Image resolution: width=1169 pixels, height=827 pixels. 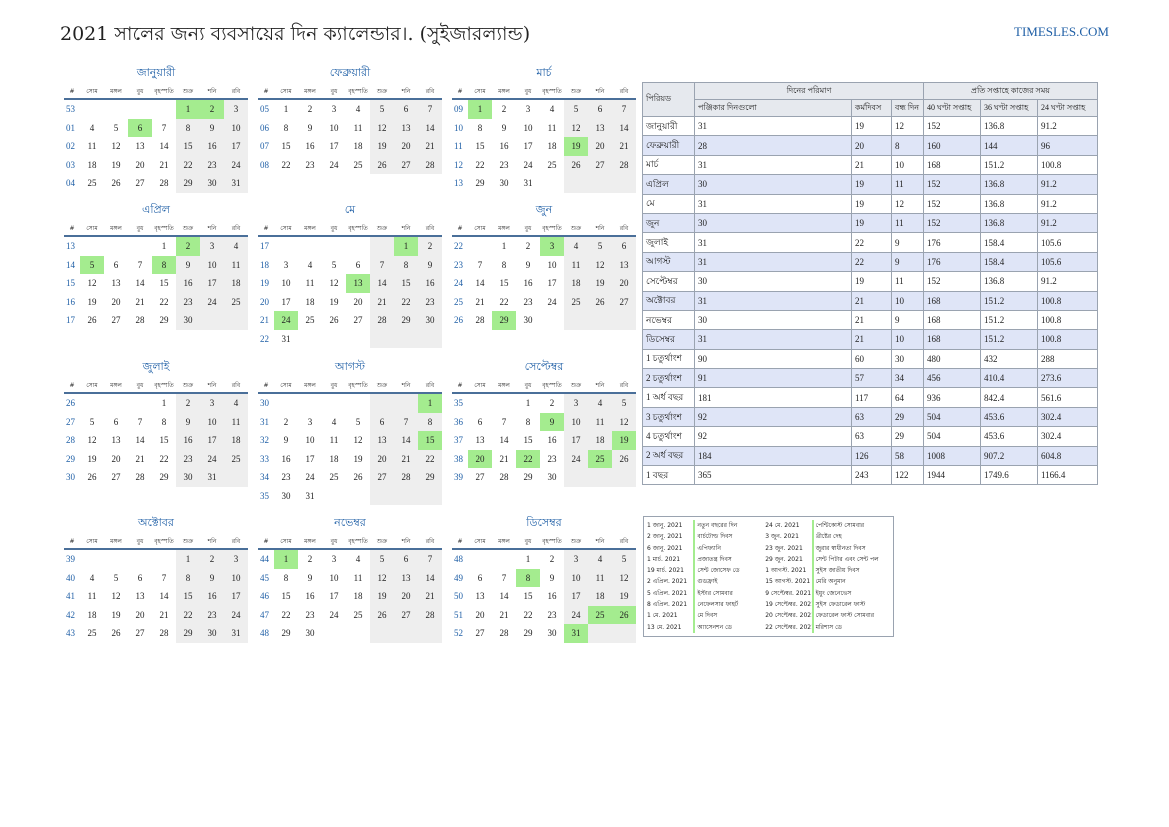 I want to click on day-cell: 20, so click(x=116, y=458).